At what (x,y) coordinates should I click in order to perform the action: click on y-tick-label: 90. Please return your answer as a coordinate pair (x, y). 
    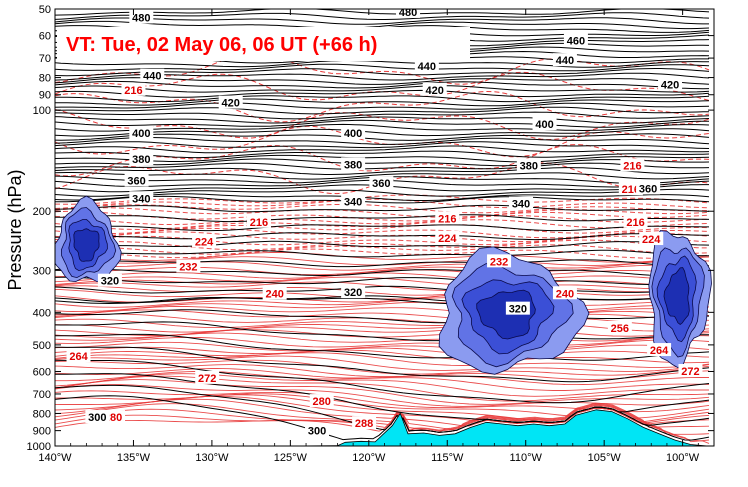
    Looking at the image, I should click on (45, 96).